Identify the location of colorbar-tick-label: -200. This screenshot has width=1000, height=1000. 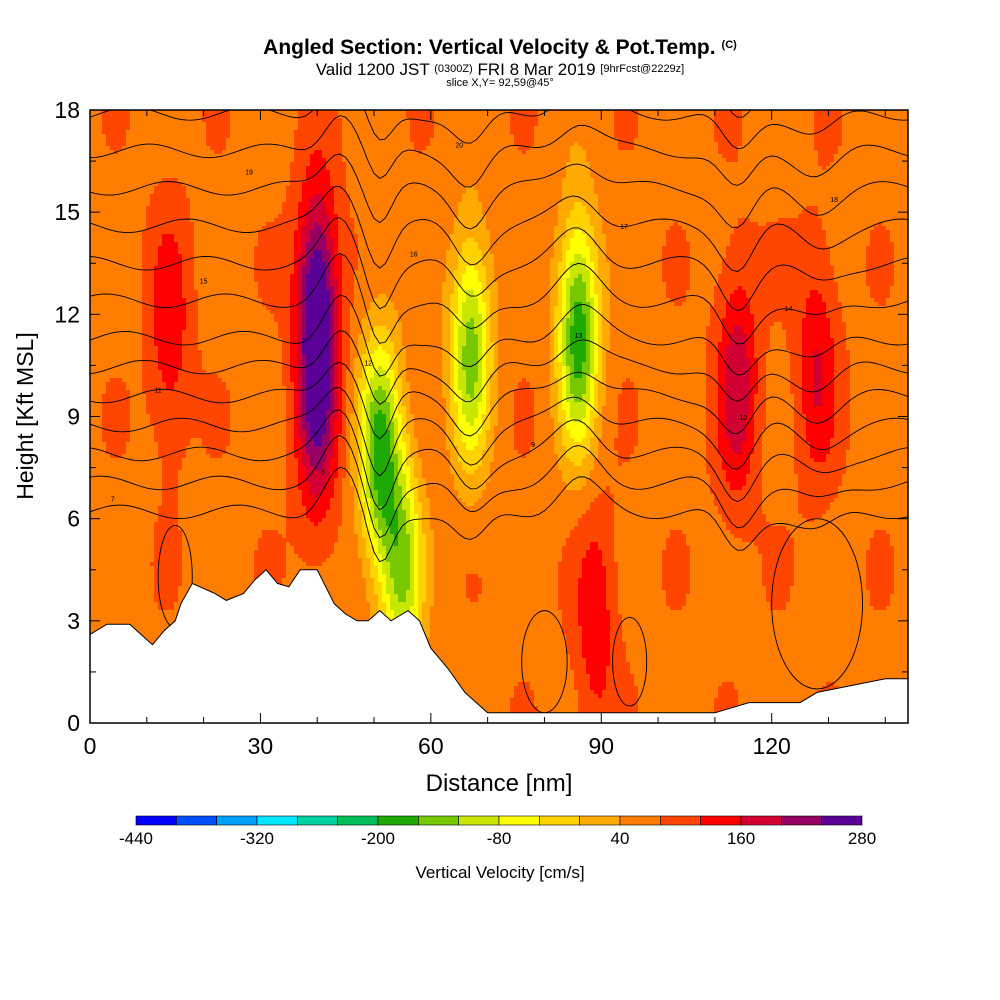
(378, 838).